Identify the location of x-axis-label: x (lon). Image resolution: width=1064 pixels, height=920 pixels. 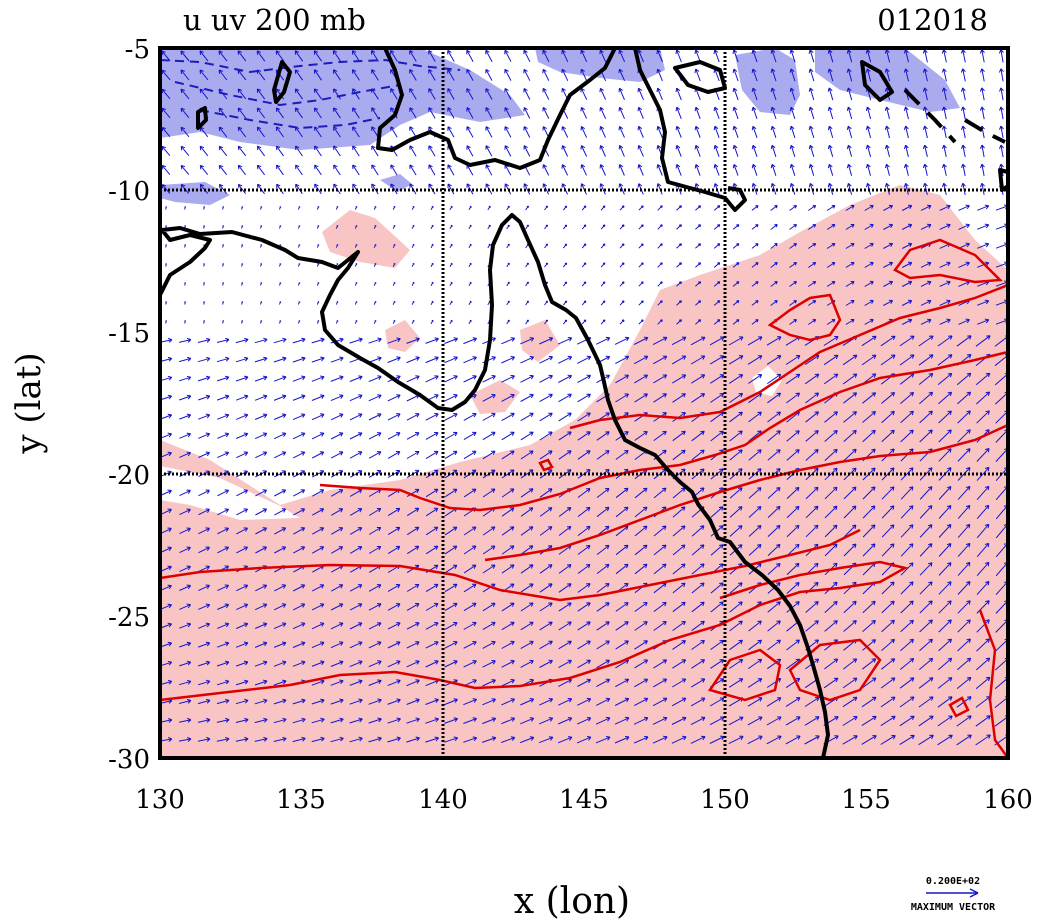
(572, 900).